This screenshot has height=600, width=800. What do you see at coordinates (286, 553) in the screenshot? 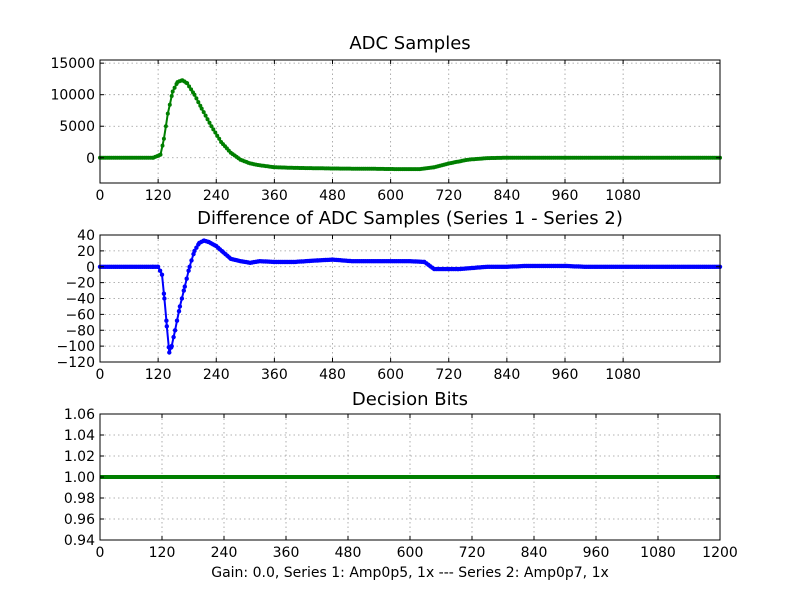
I see `decision-x-tick-label: 360` at bounding box center [286, 553].